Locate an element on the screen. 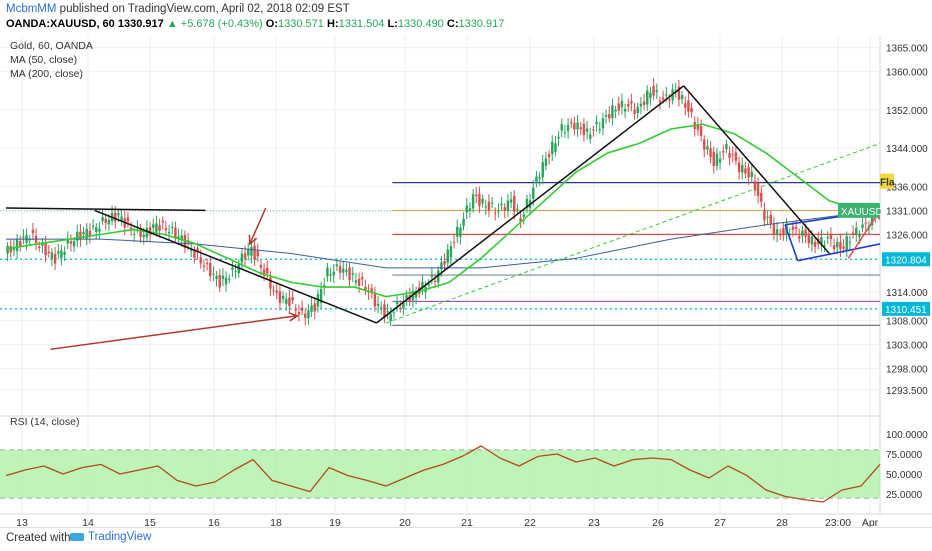  tradingview-logo: TradingView is located at coordinates (110, 537).